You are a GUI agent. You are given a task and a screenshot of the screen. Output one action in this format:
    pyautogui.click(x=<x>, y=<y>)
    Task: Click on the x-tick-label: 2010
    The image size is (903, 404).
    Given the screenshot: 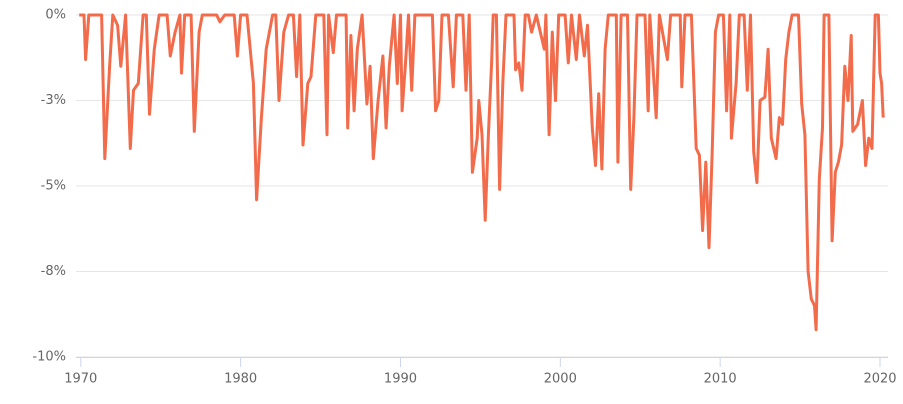 What is the action you would take?
    pyautogui.click(x=720, y=379)
    